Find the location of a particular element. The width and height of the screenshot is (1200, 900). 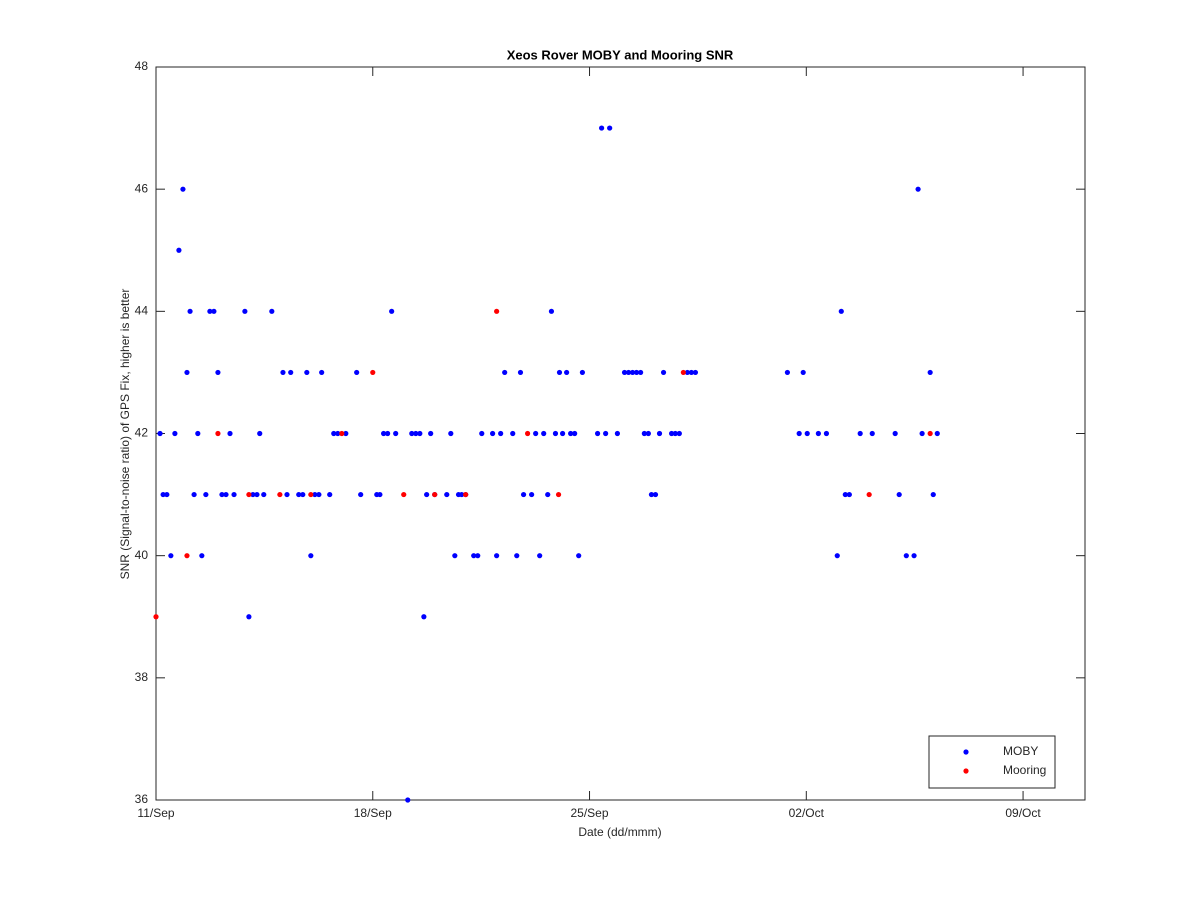

legend-label: Mooring is located at coordinates (1024, 770).